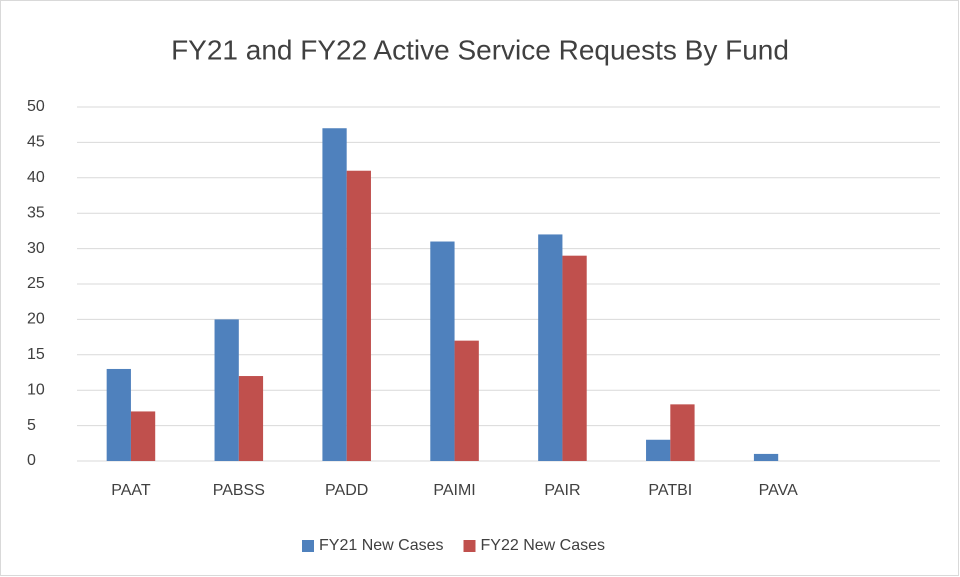 The width and height of the screenshot is (960, 577). What do you see at coordinates (670, 490) in the screenshot?
I see `x-tick-label: PATBI` at bounding box center [670, 490].